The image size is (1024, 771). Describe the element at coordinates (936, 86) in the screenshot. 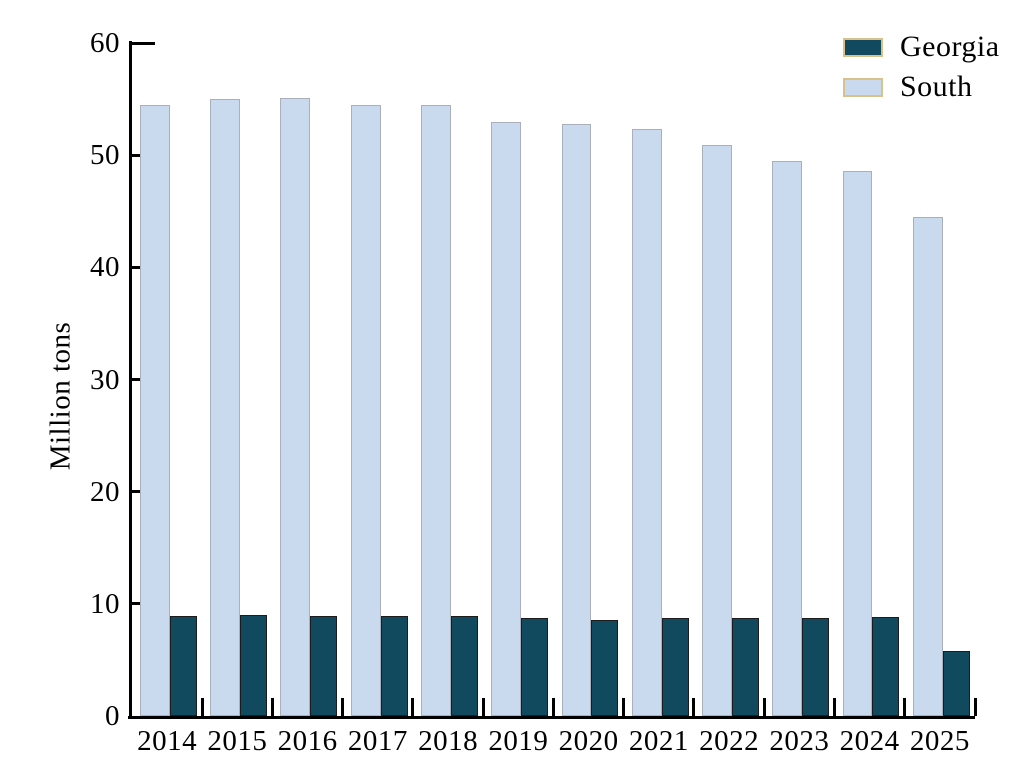

I see `legend-label-south: South` at that location.